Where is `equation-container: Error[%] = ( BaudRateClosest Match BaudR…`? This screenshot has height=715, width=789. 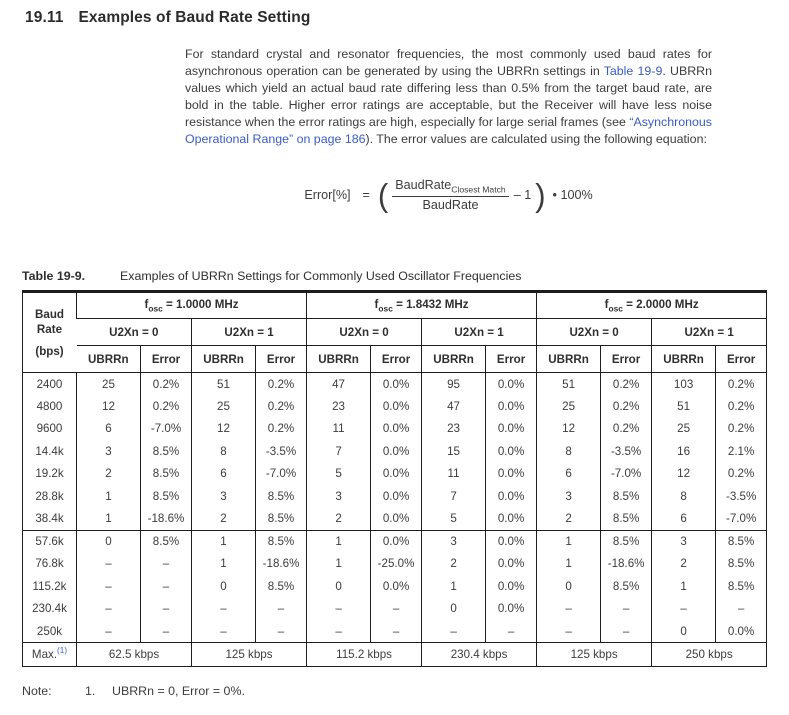
equation-container: Error[%] = ( BaudRateClosest Match BaudR… is located at coordinates (448, 195).